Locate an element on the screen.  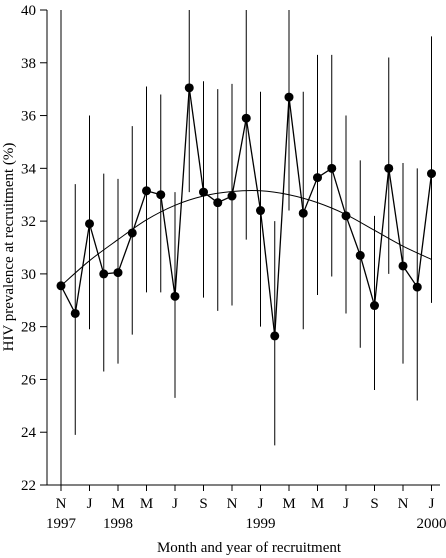
y-axis-title: HIV prevalence at recruitment (%) is located at coordinates (9, 247).